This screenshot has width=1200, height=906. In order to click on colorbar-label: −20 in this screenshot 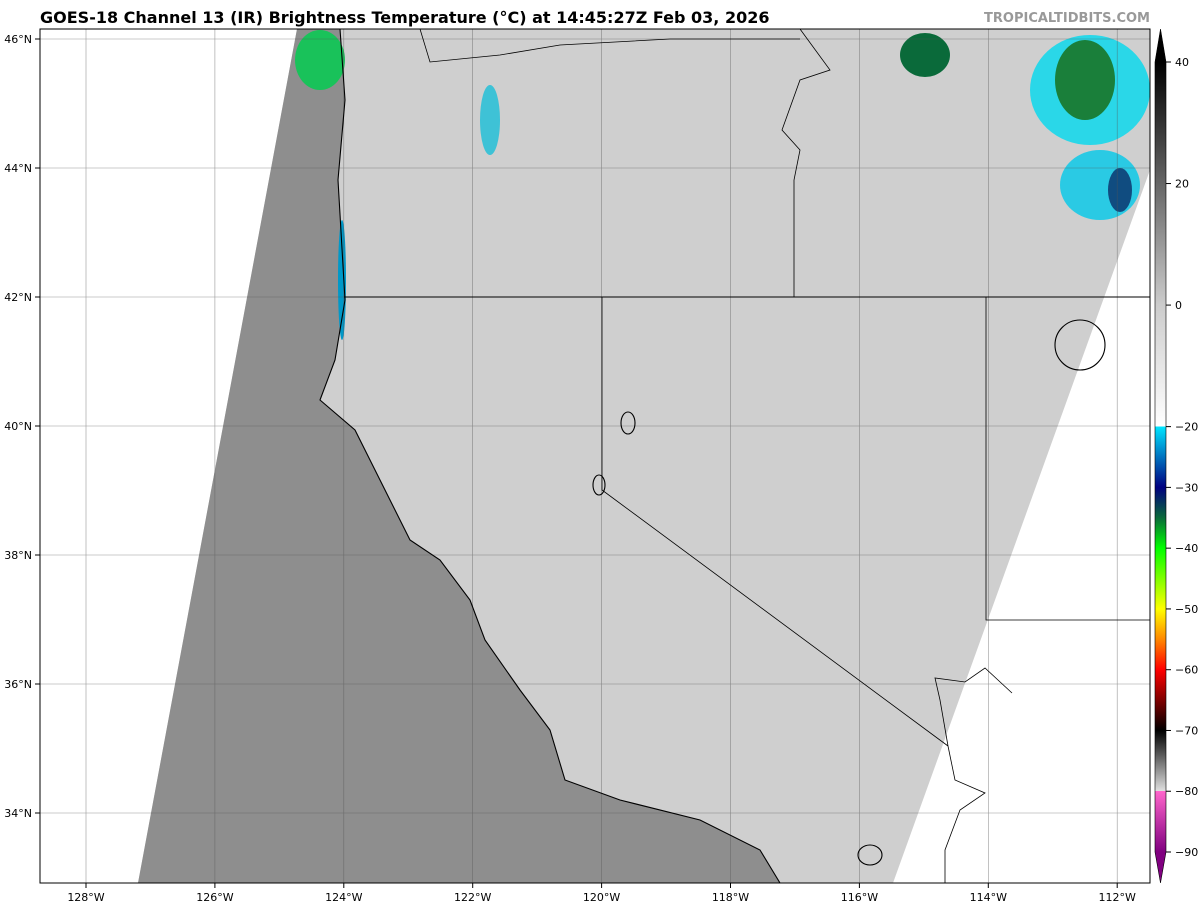, I will do `click(1186, 427)`.